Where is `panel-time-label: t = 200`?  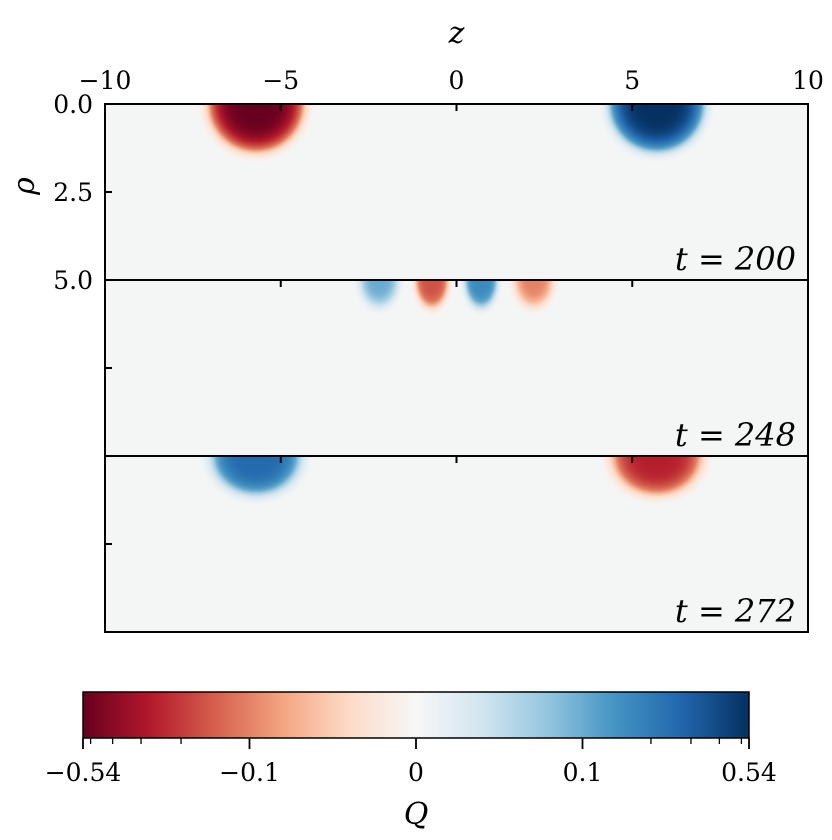 panel-time-label: t = 200 is located at coordinates (735, 259).